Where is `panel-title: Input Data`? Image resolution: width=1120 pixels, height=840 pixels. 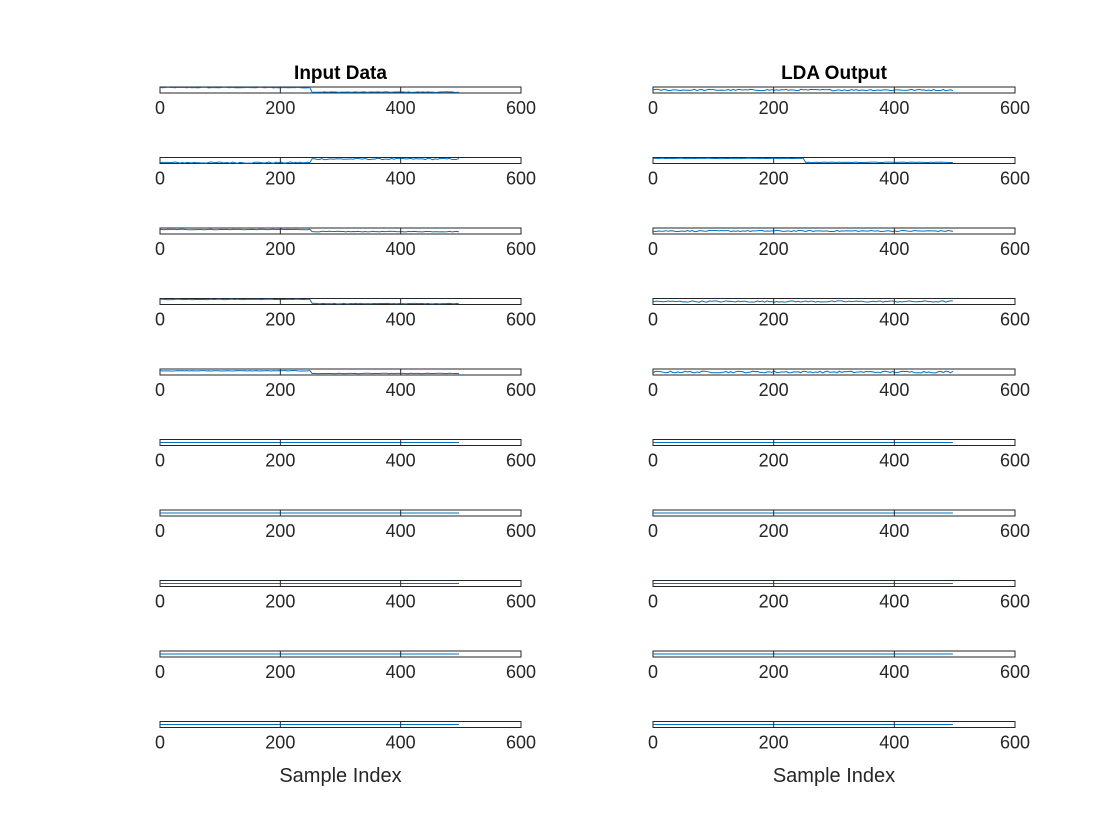 panel-title: Input Data is located at coordinates (340, 73).